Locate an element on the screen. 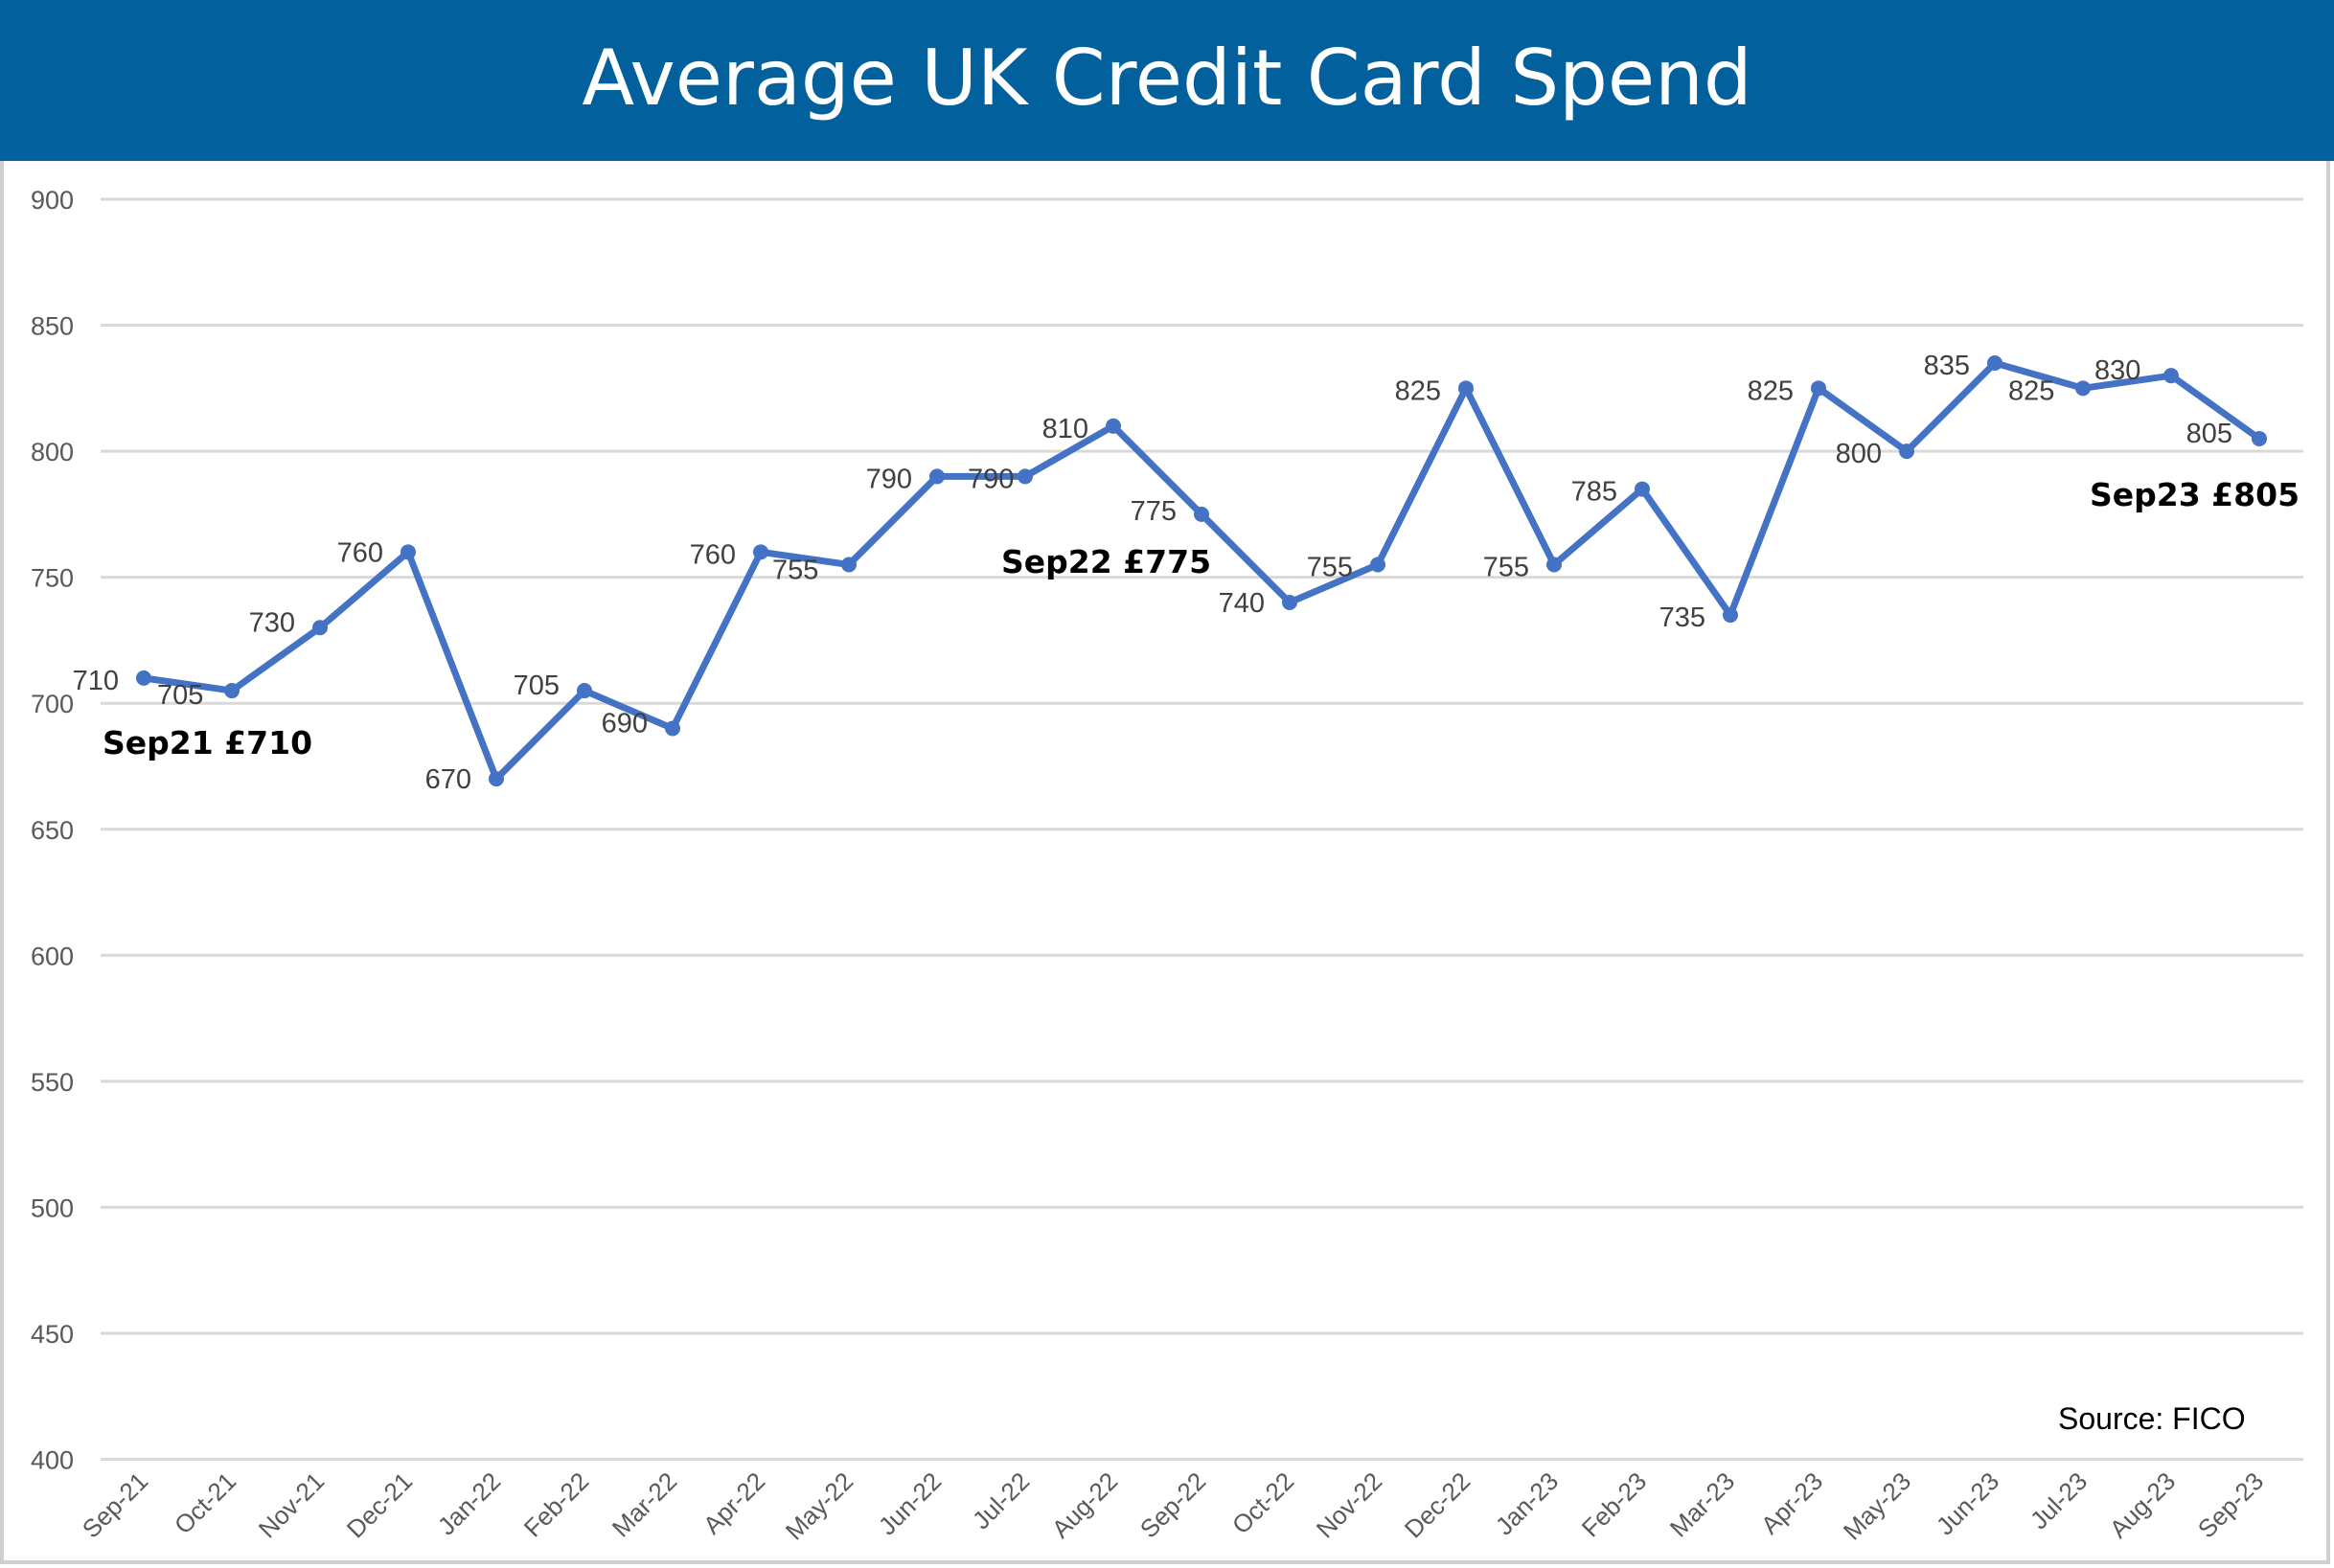  data-label: 670 is located at coordinates (448, 779).